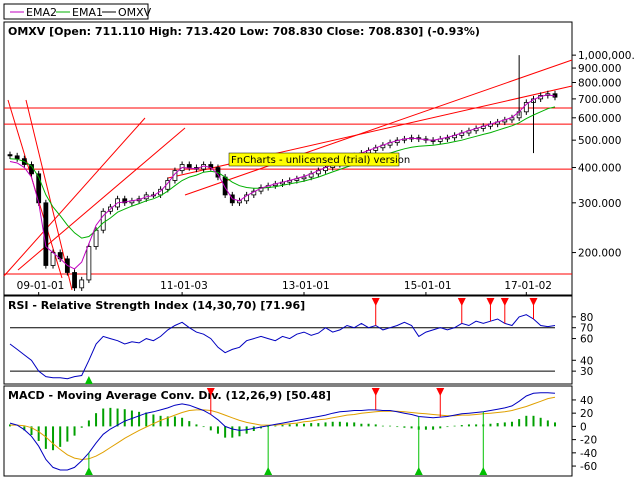 Image resolution: width=640 pixels, height=480 pixels. I want to click on legend-box, so click(76, 11).